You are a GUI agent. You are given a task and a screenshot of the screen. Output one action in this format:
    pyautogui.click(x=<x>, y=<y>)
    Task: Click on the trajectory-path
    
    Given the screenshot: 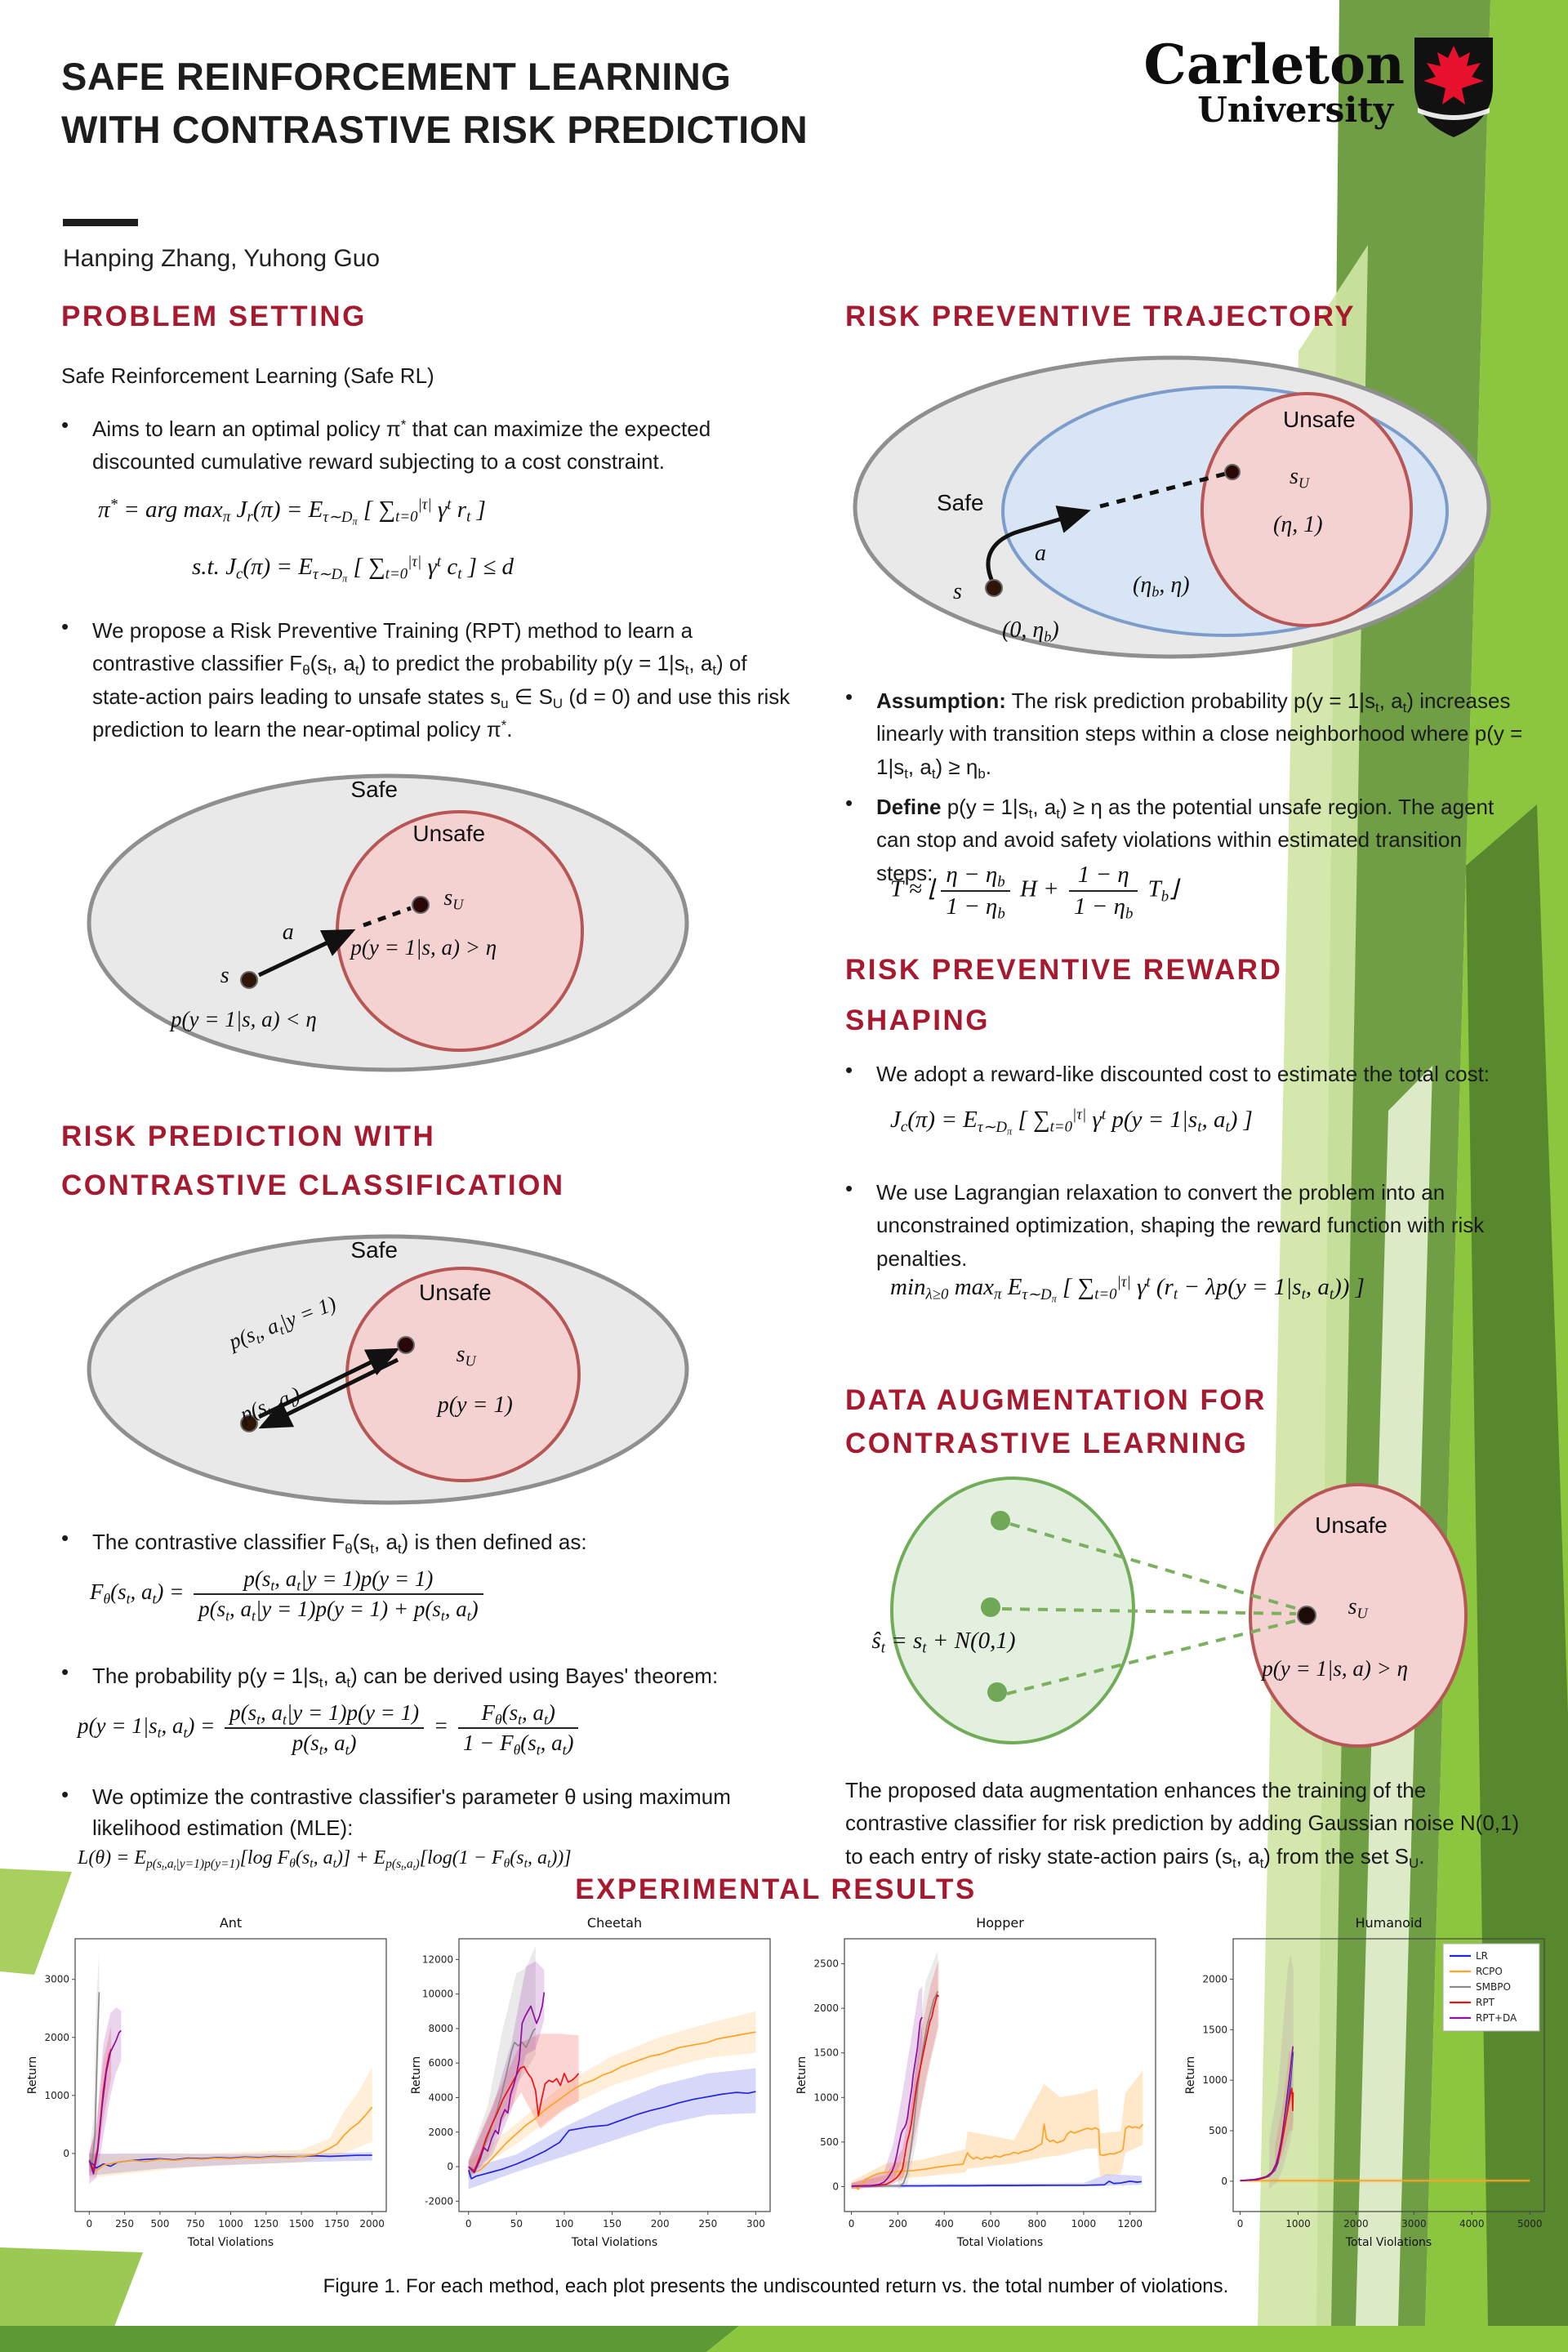 What is the action you would take?
    pyautogui.click(x=1038, y=546)
    